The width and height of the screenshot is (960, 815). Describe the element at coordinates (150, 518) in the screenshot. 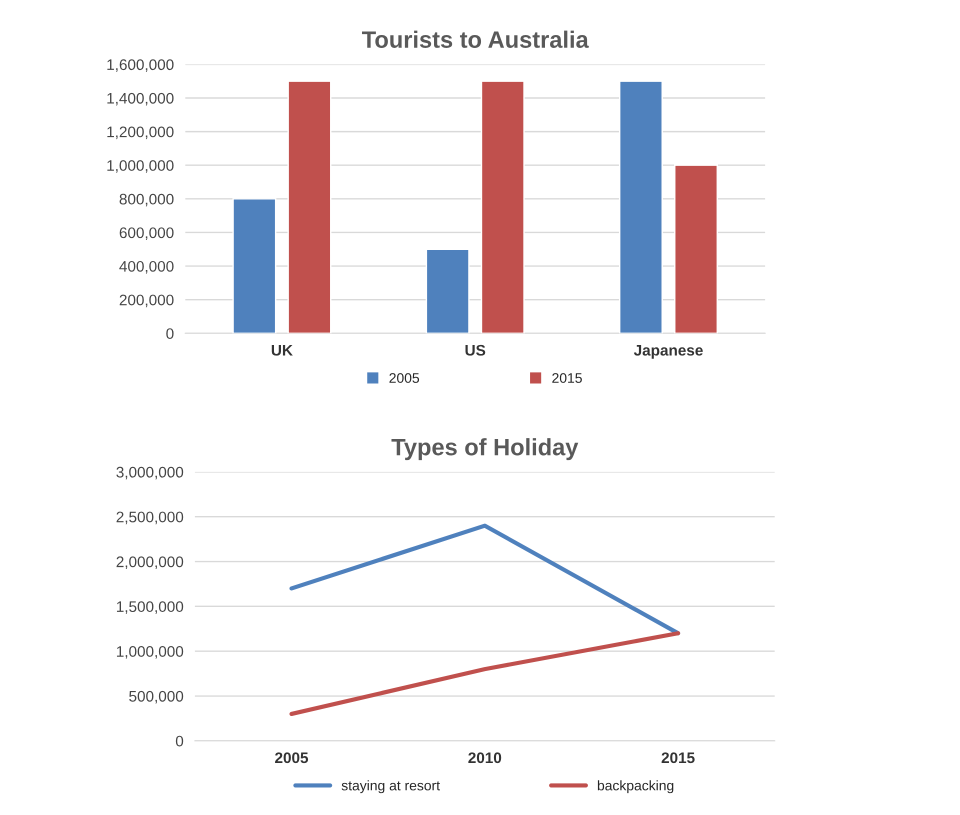

I see `y-tick-label: 2,500,000` at that location.